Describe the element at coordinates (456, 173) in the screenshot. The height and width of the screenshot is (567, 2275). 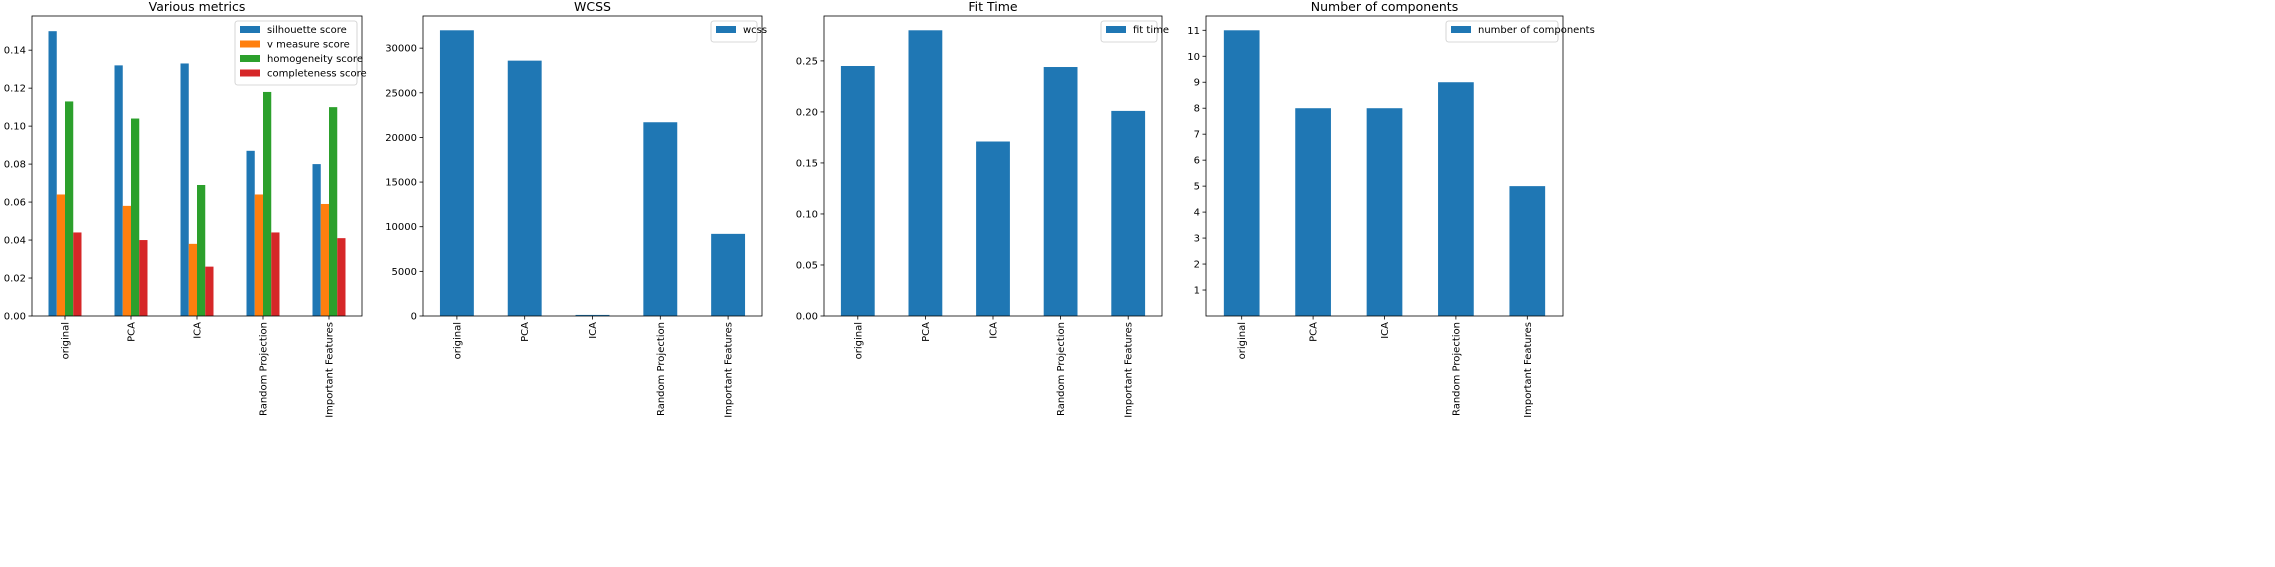
I see `bar-wcss-original` at that location.